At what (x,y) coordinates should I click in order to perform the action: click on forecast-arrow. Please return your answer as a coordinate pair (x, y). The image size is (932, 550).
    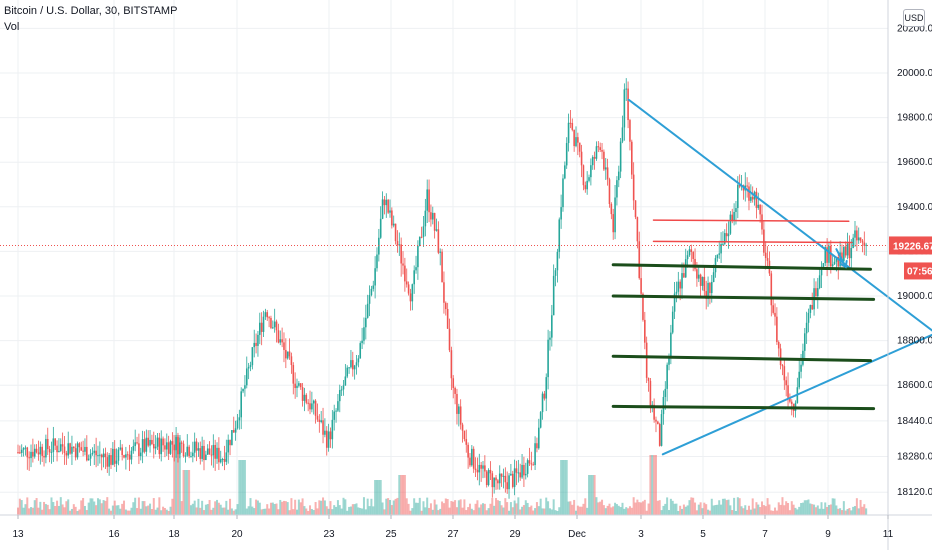
    Looking at the image, I should click on (841, 258).